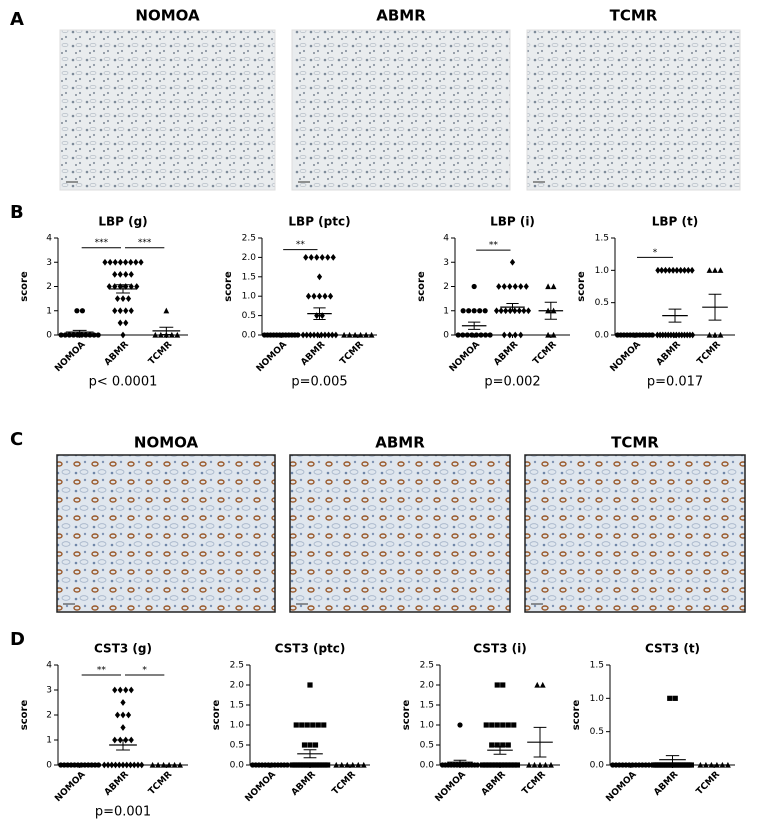 This screenshot has width=768, height=831. Describe the element at coordinates (301, 245) in the screenshot. I see `significance-label: **` at that location.